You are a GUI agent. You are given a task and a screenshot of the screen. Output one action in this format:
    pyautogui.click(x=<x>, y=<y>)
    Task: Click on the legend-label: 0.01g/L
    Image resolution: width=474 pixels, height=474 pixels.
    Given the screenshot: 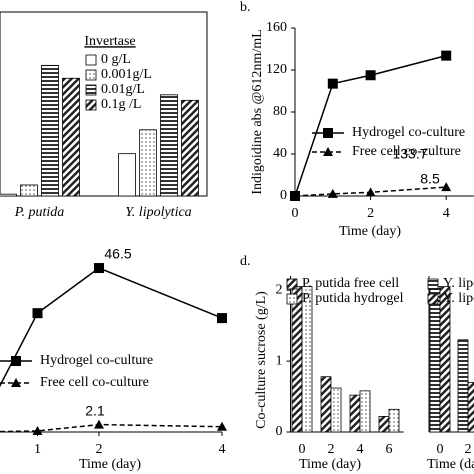 What is the action you would take?
    pyautogui.click(x=123, y=89)
    